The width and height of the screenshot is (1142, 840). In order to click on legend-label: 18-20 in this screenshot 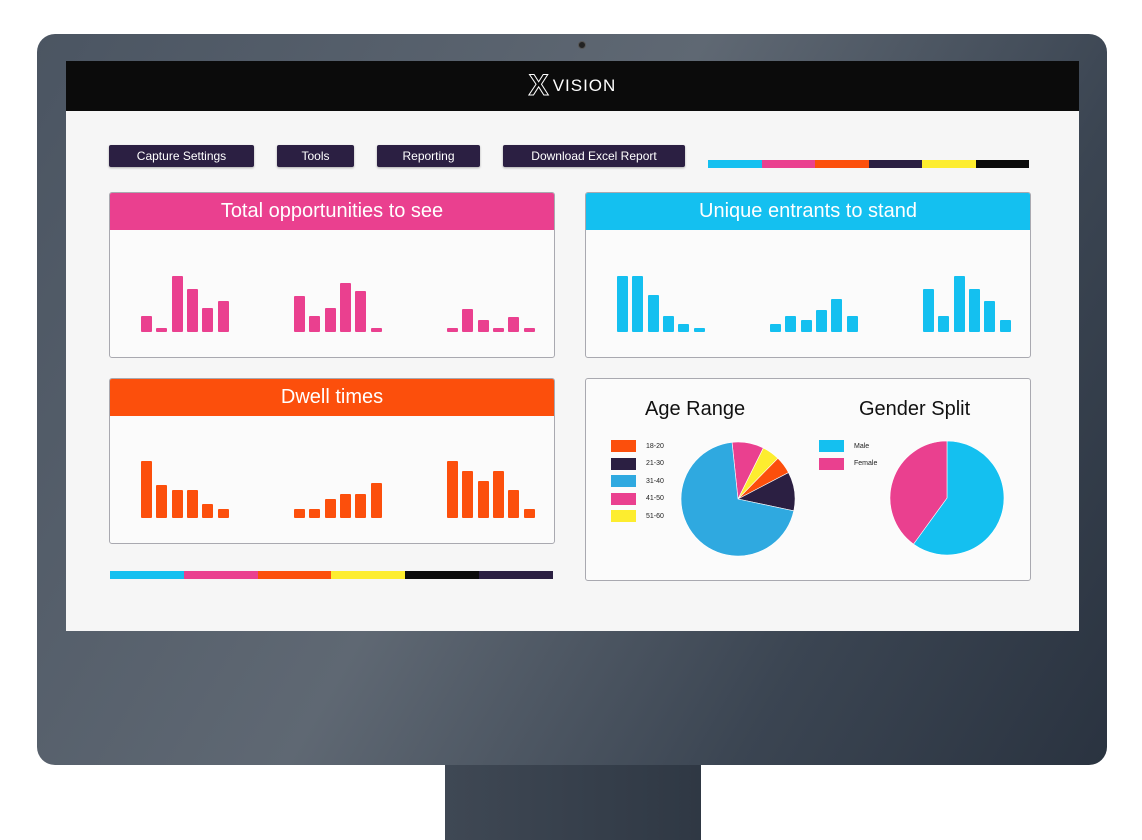, I will do `click(655, 446)`.